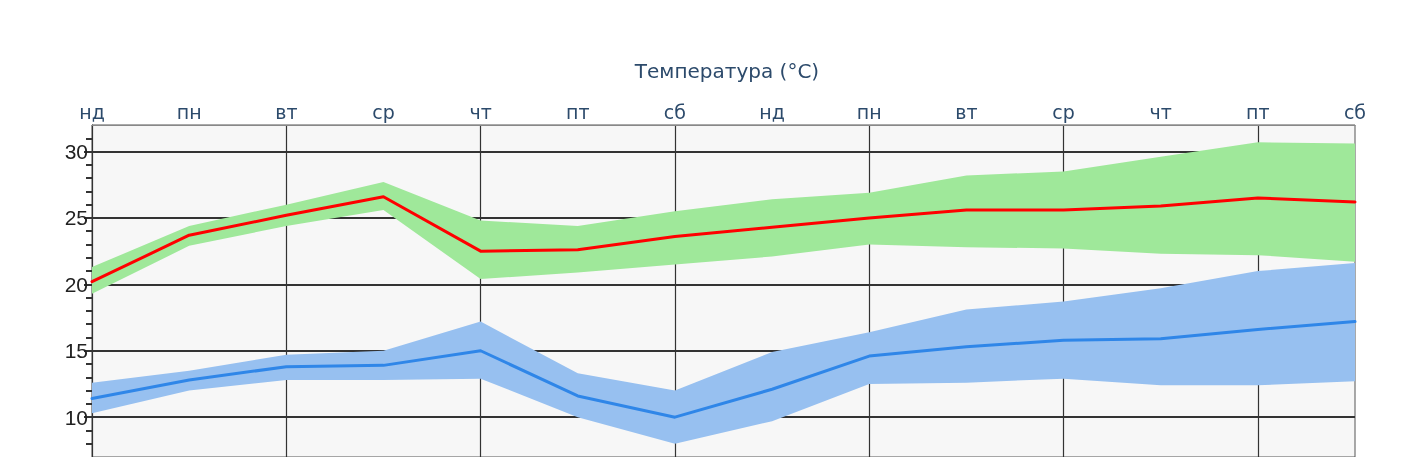 The height and width of the screenshot is (457, 1428). Describe the element at coordinates (76, 152) in the screenshot. I see `y-tick-label: 30` at that location.